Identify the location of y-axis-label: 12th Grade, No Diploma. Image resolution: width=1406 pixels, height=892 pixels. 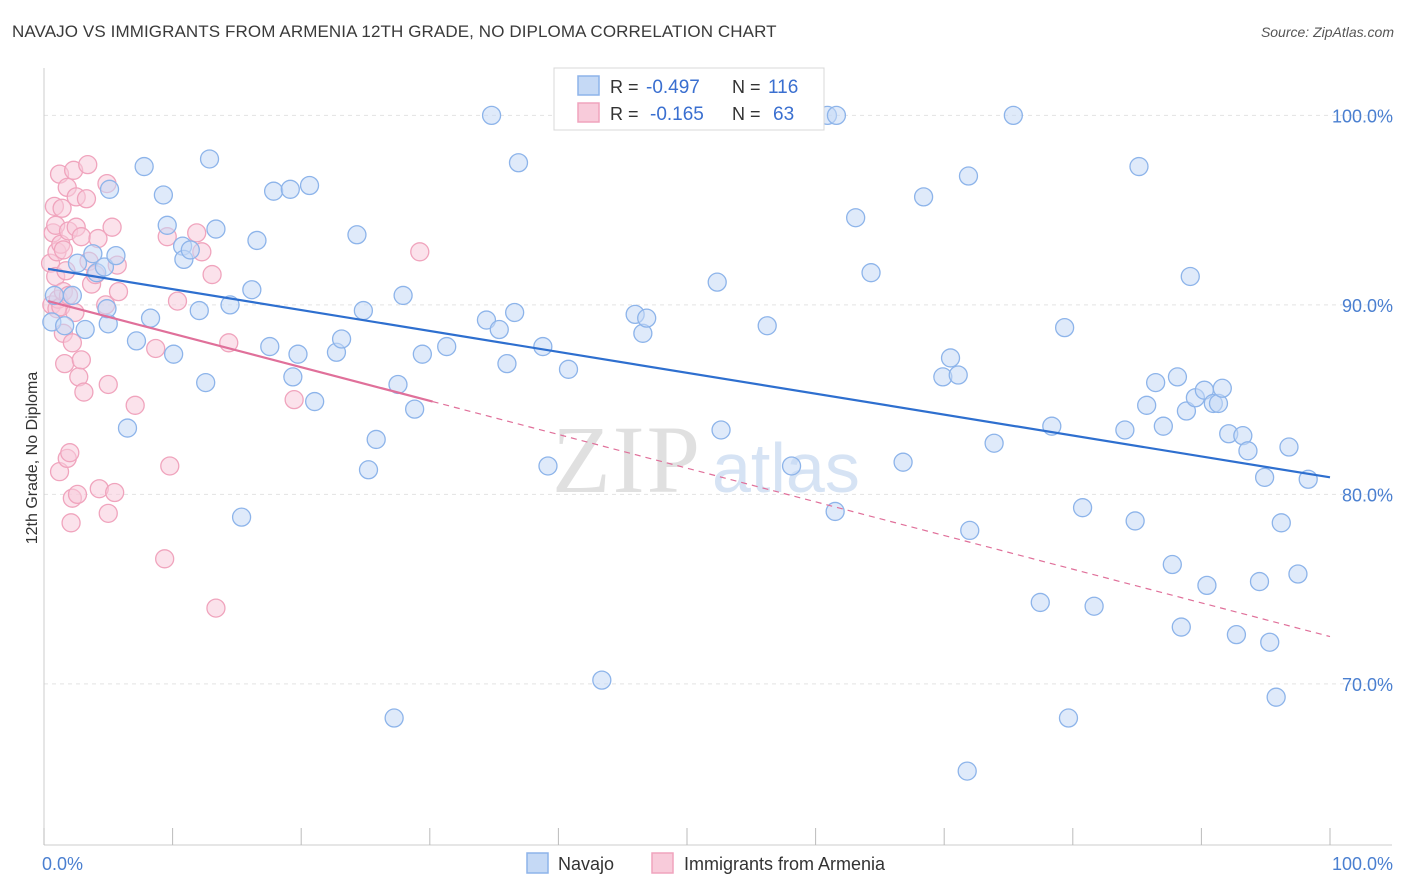
(32, 458).